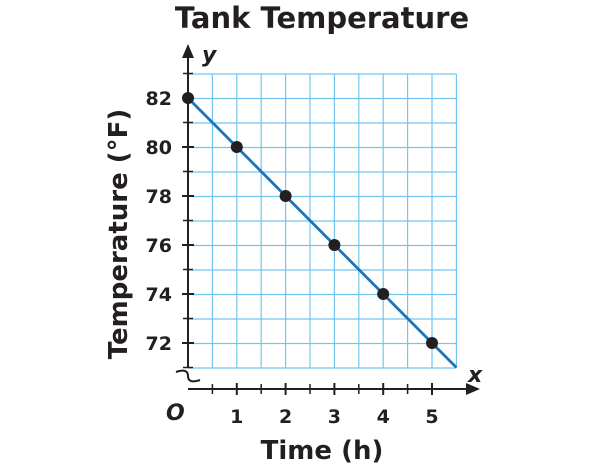 This screenshot has height=468, width=606. I want to click on y-tick-label: 76, so click(159, 246).